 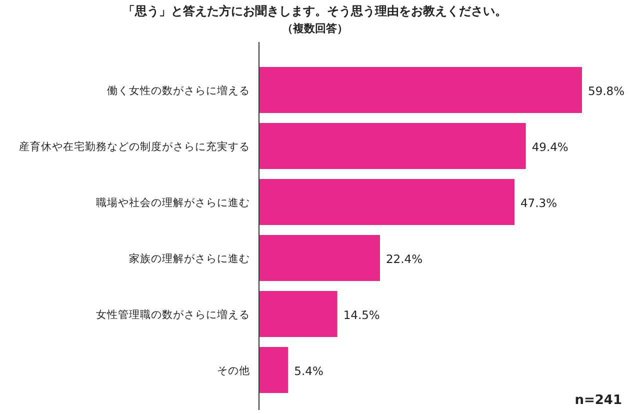 I want to click on data-label: 49.4%, so click(x=550, y=147).